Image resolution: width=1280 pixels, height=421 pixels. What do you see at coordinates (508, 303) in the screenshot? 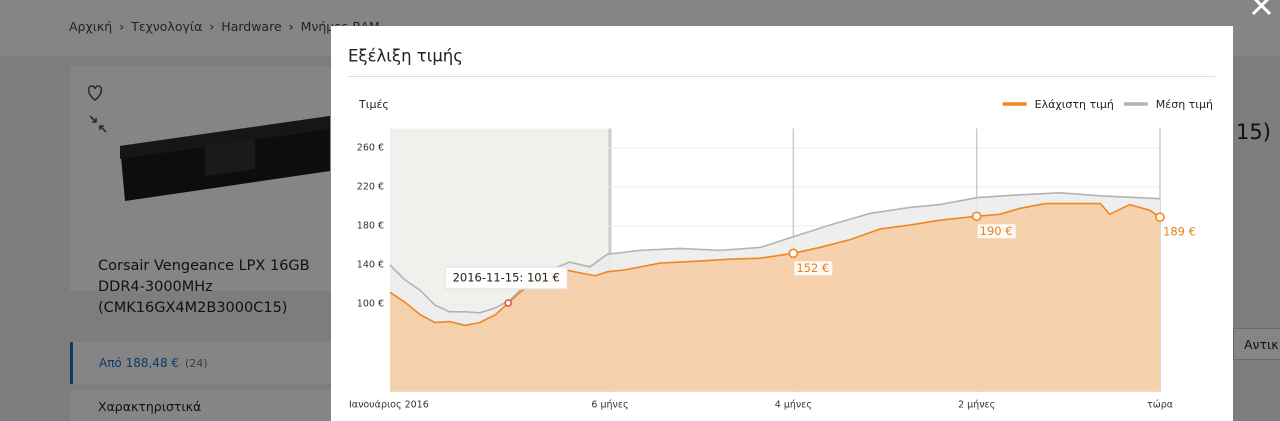
I see `tooltip-point` at bounding box center [508, 303].